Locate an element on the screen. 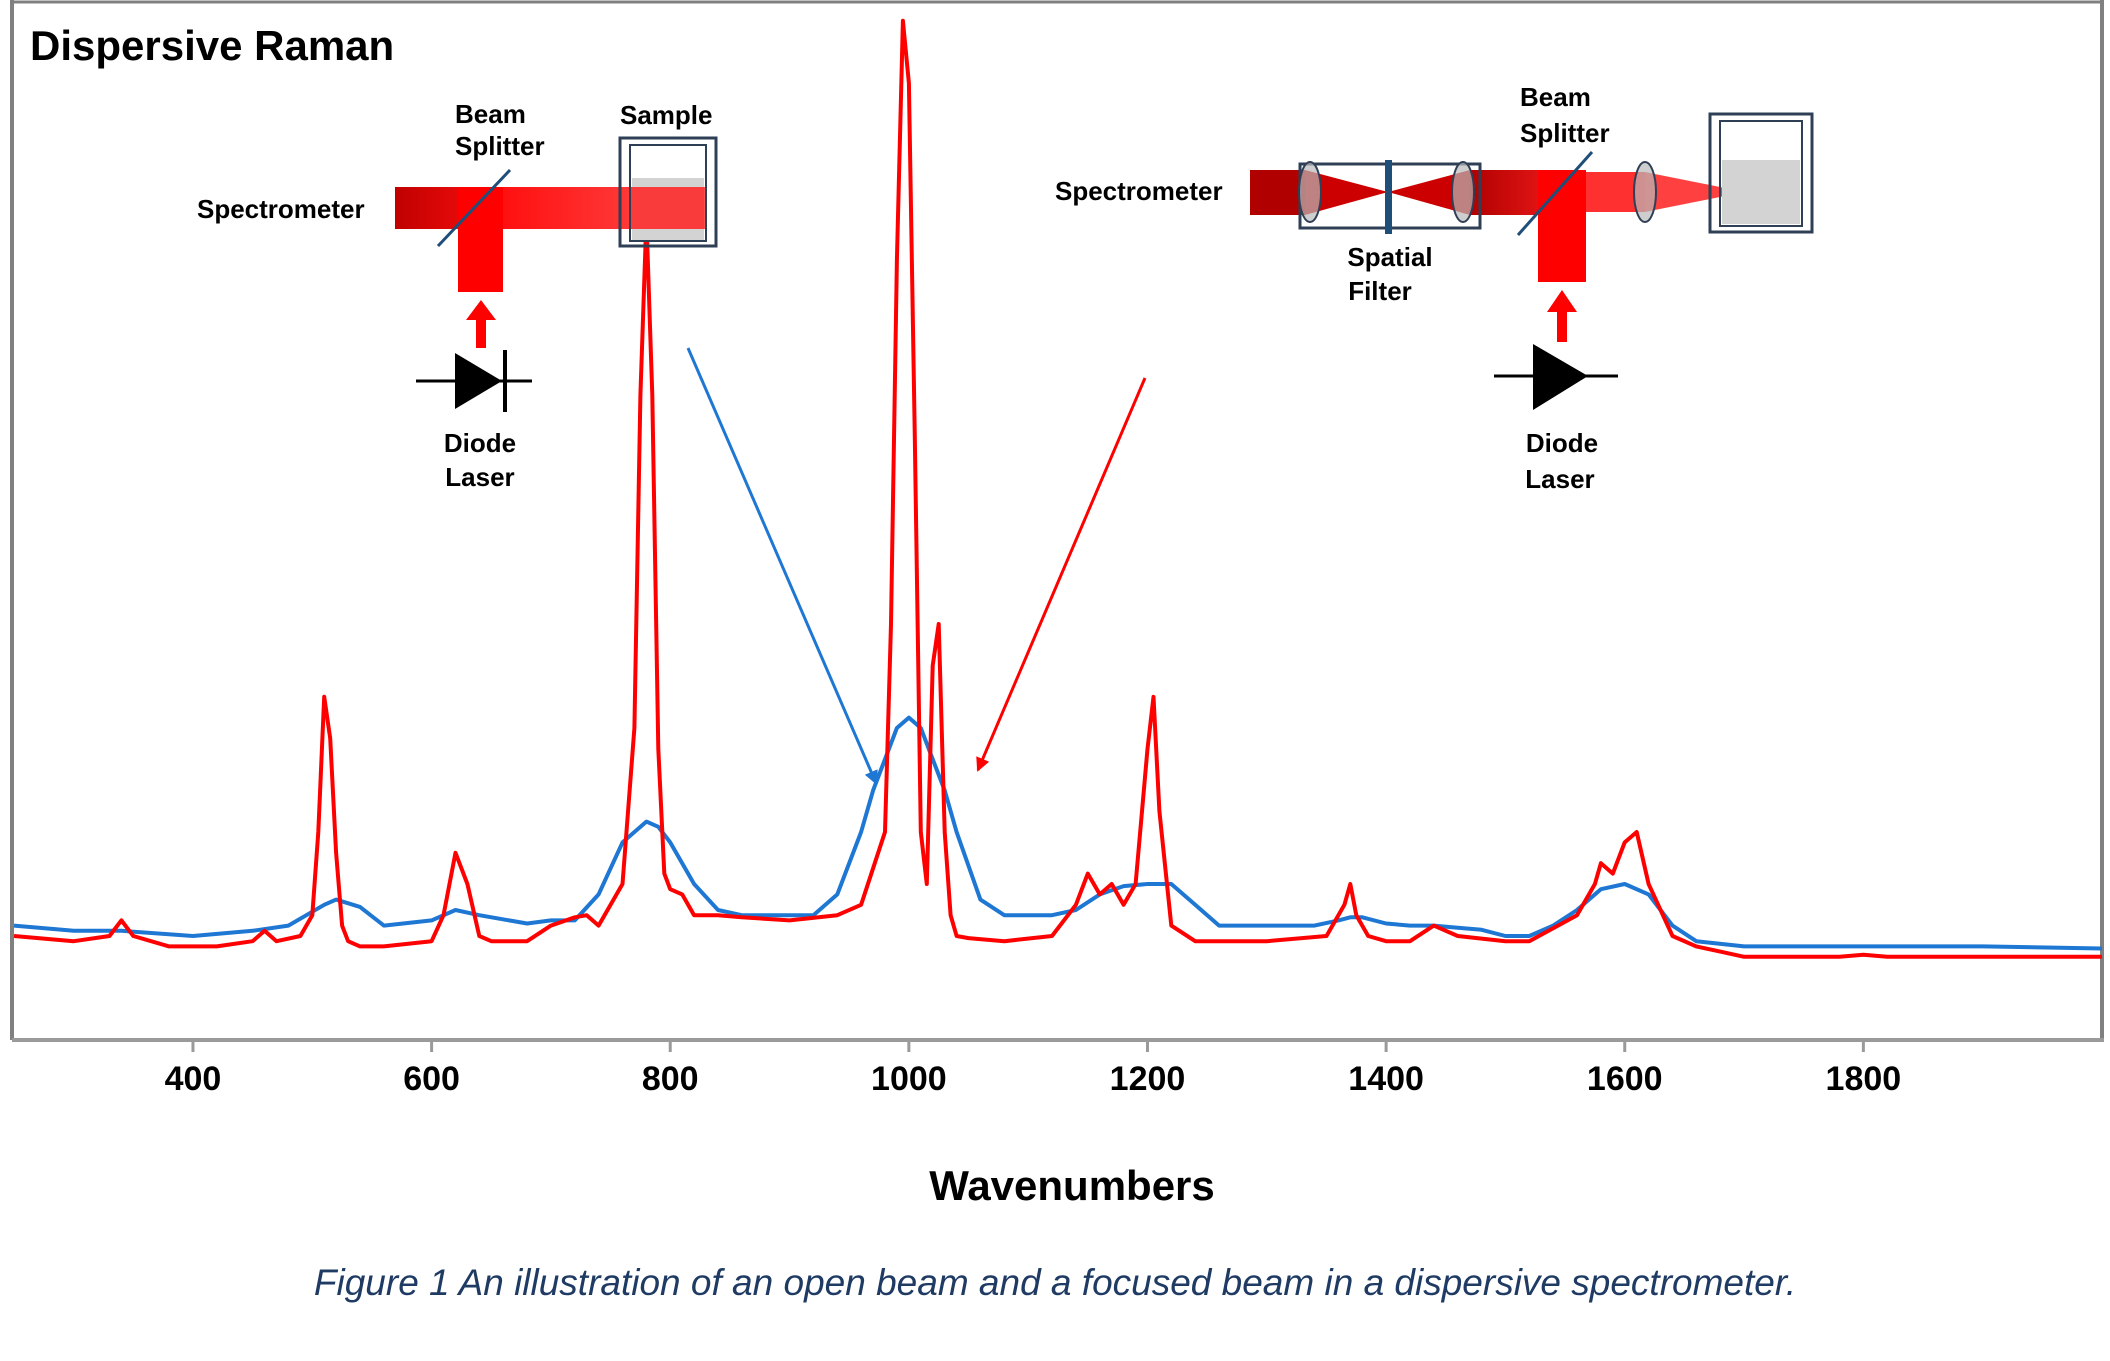 The width and height of the screenshot is (2110, 1361). x-tick-label: 1000 is located at coordinates (909, 1079).